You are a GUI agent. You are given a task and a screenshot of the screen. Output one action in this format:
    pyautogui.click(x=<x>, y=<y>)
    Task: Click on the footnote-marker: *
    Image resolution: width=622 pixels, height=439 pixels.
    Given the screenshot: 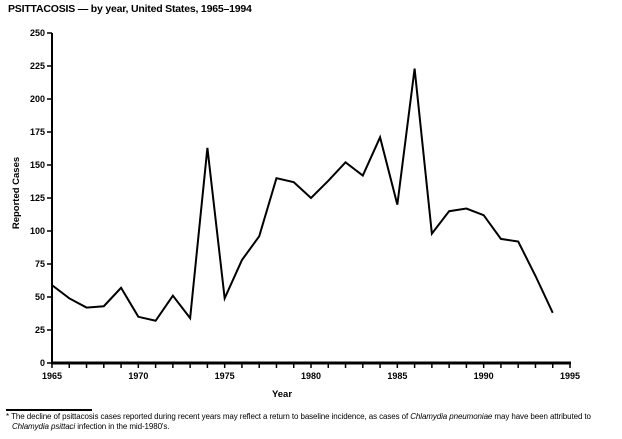 What is the action you would take?
    pyautogui.click(x=8, y=416)
    